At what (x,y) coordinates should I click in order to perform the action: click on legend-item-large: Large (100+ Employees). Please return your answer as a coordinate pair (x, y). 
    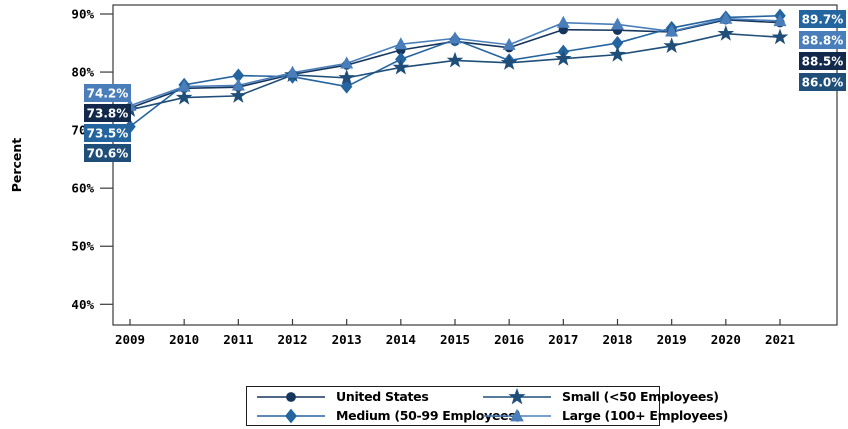
    Looking at the image, I should click on (604, 416).